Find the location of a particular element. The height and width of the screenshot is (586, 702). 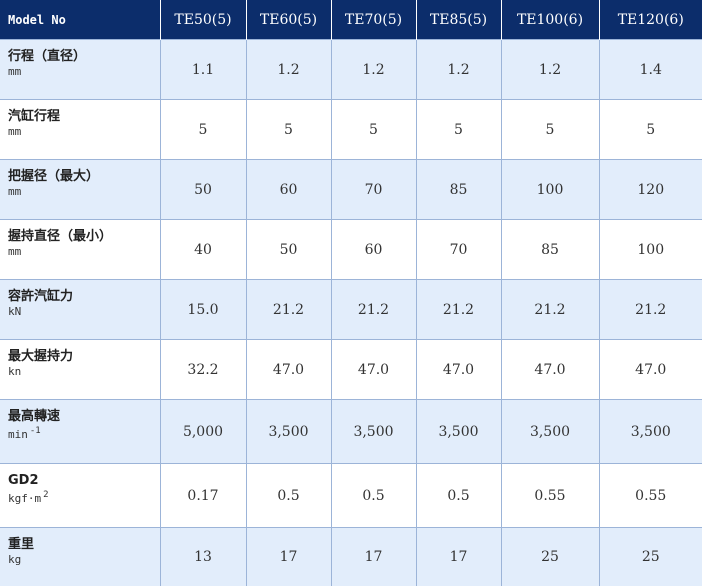

spec-unit-text: kgf·m is located at coordinates (24, 498).